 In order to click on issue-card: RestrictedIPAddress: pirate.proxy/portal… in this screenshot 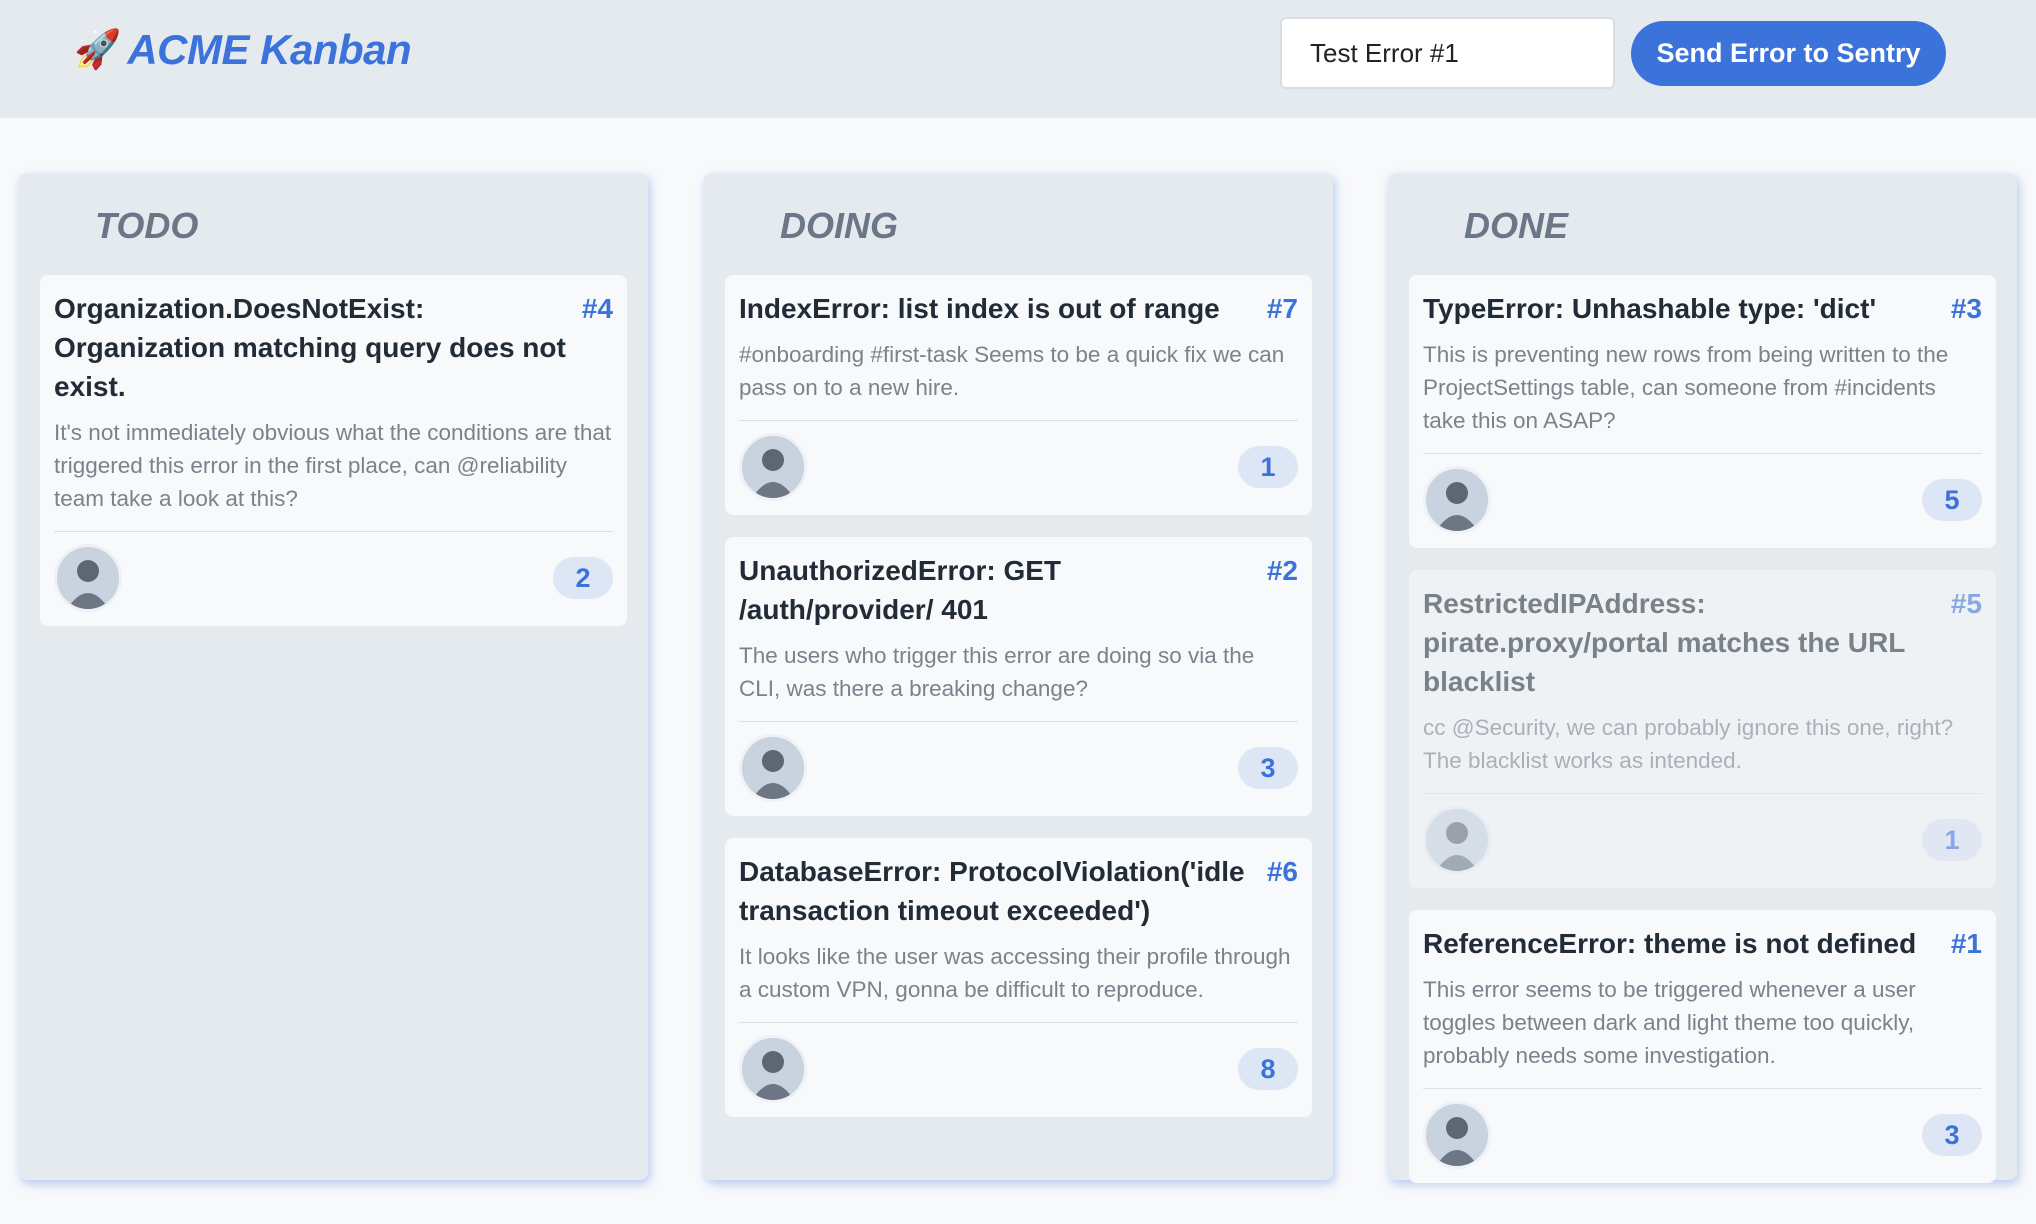, I will do `click(1702, 729)`.